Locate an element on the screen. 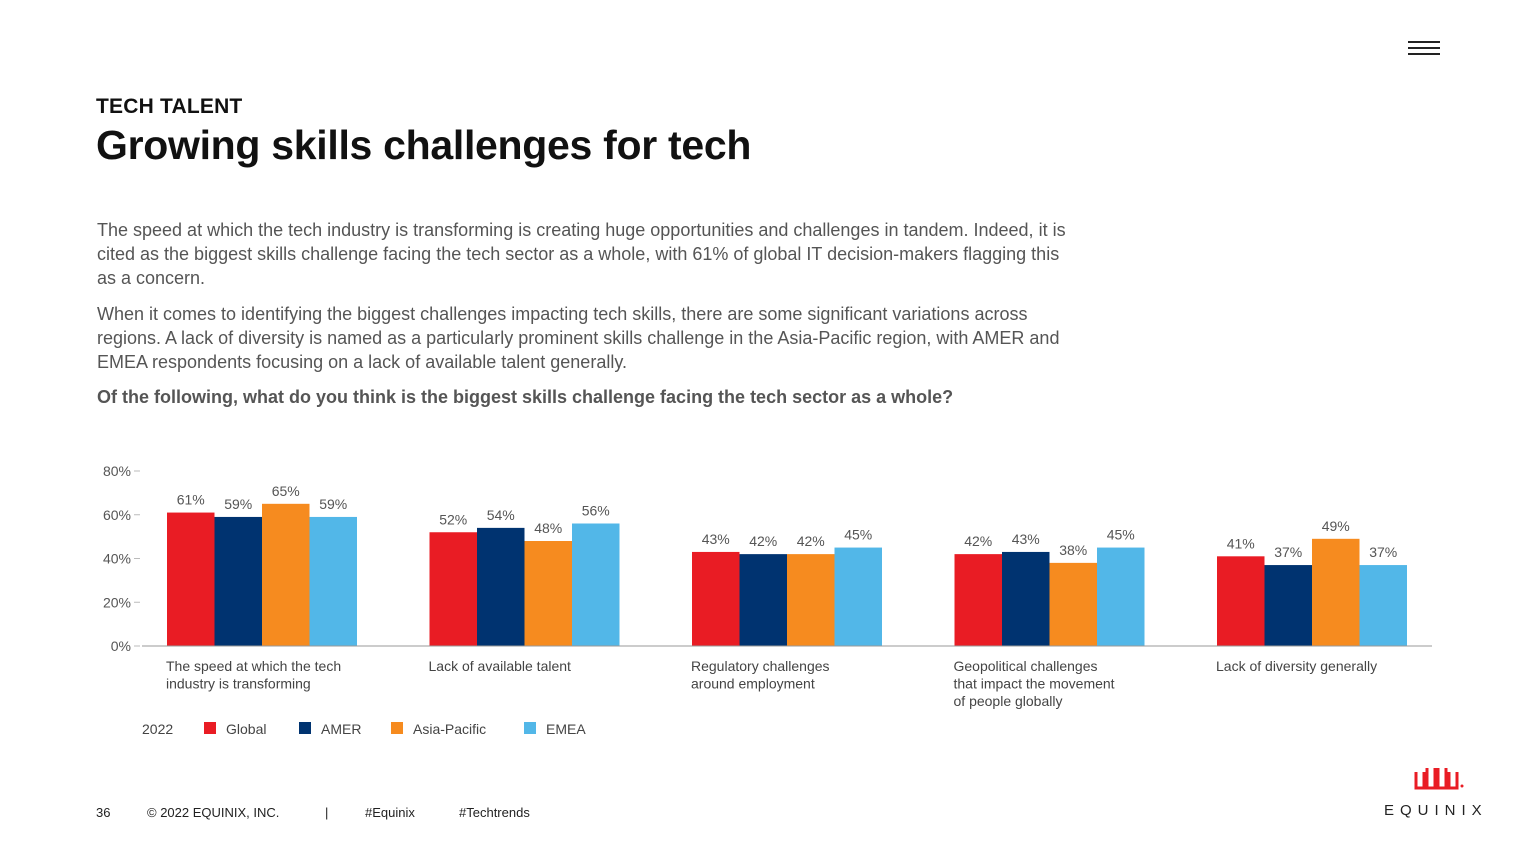 This screenshot has height=864, width=1536. category-label: The speed at which the tech is located at coordinates (253, 666).